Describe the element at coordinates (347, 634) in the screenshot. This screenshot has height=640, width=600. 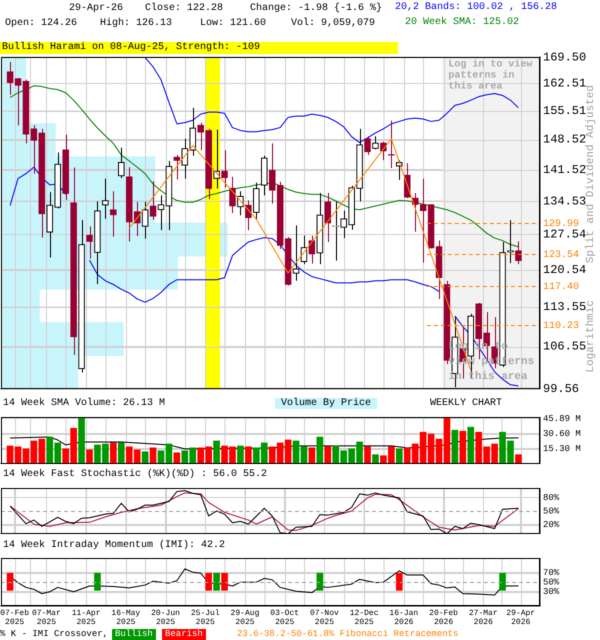
I see `text: 23.6-38.2-50-61.8% Fibonacci Retracements` at that location.